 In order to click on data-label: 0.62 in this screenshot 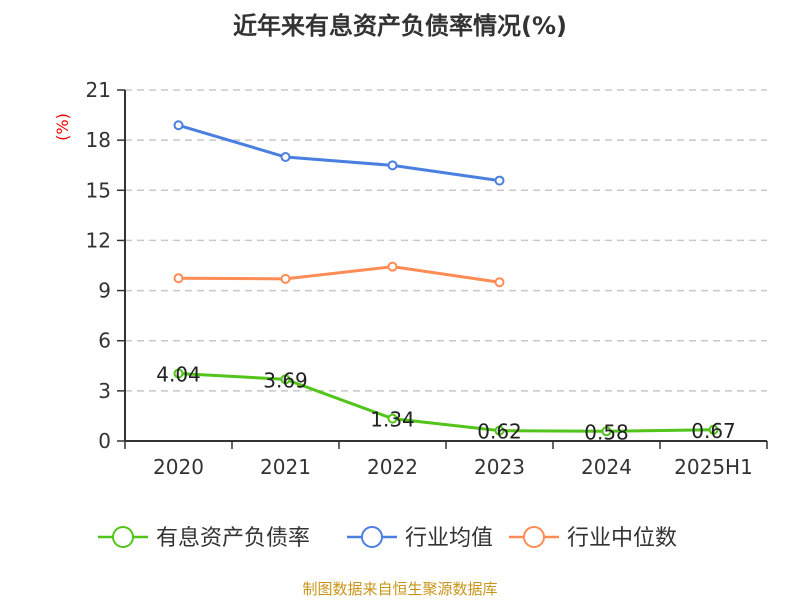, I will do `click(499, 432)`.